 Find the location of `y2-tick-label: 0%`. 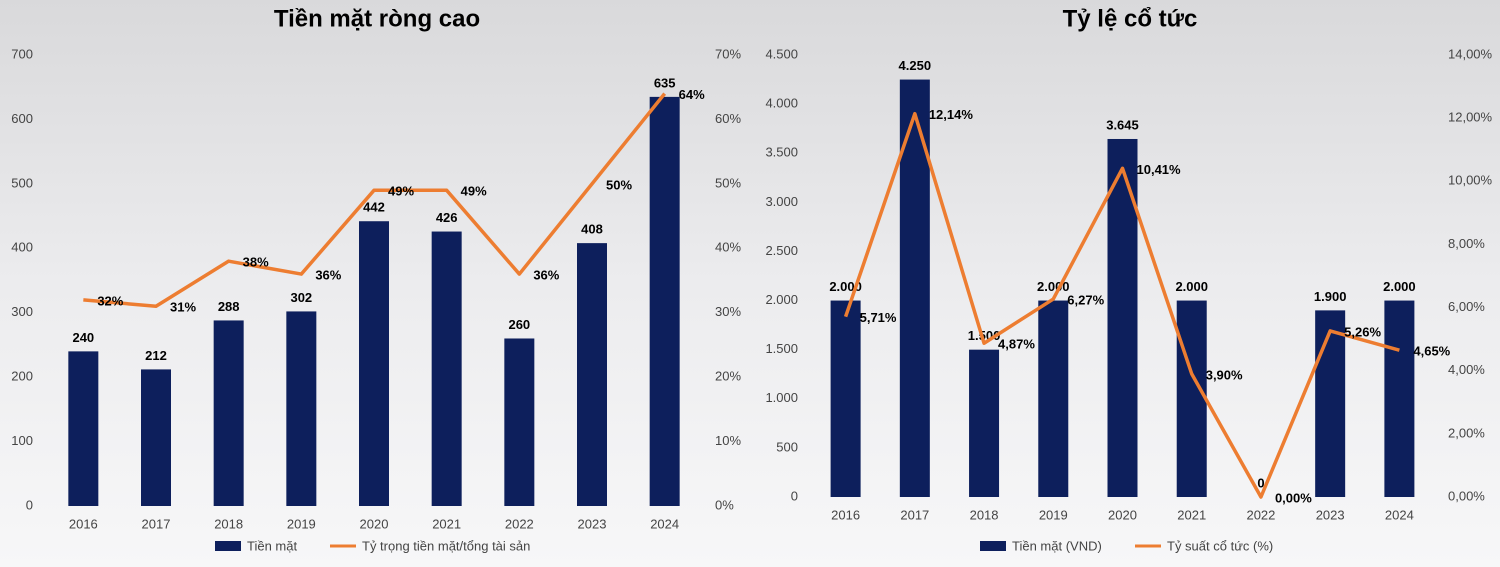

y2-tick-label: 0% is located at coordinates (724, 504).